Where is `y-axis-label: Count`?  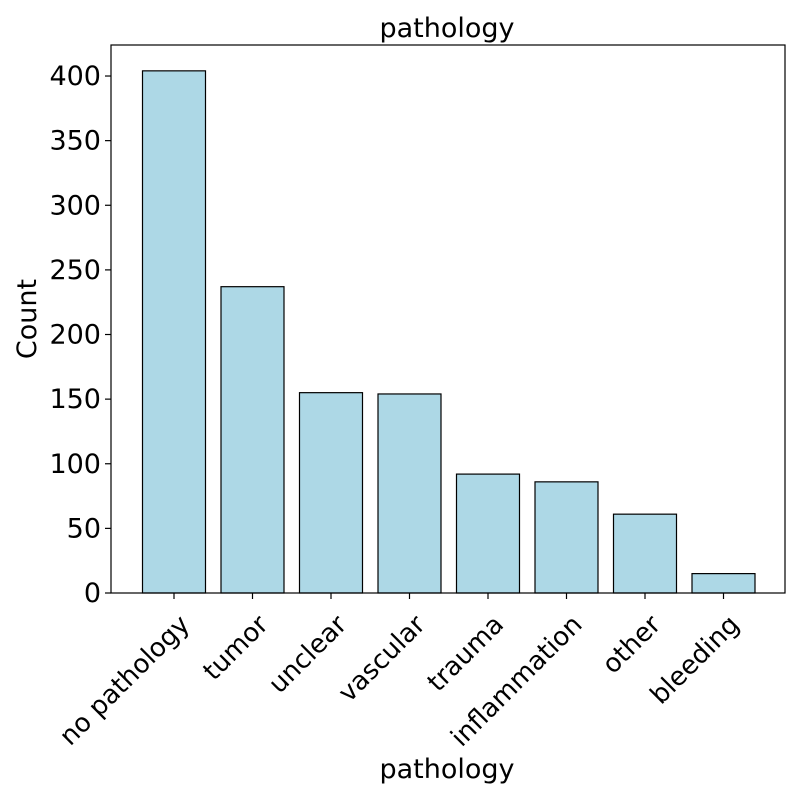 y-axis-label: Count is located at coordinates (27, 319).